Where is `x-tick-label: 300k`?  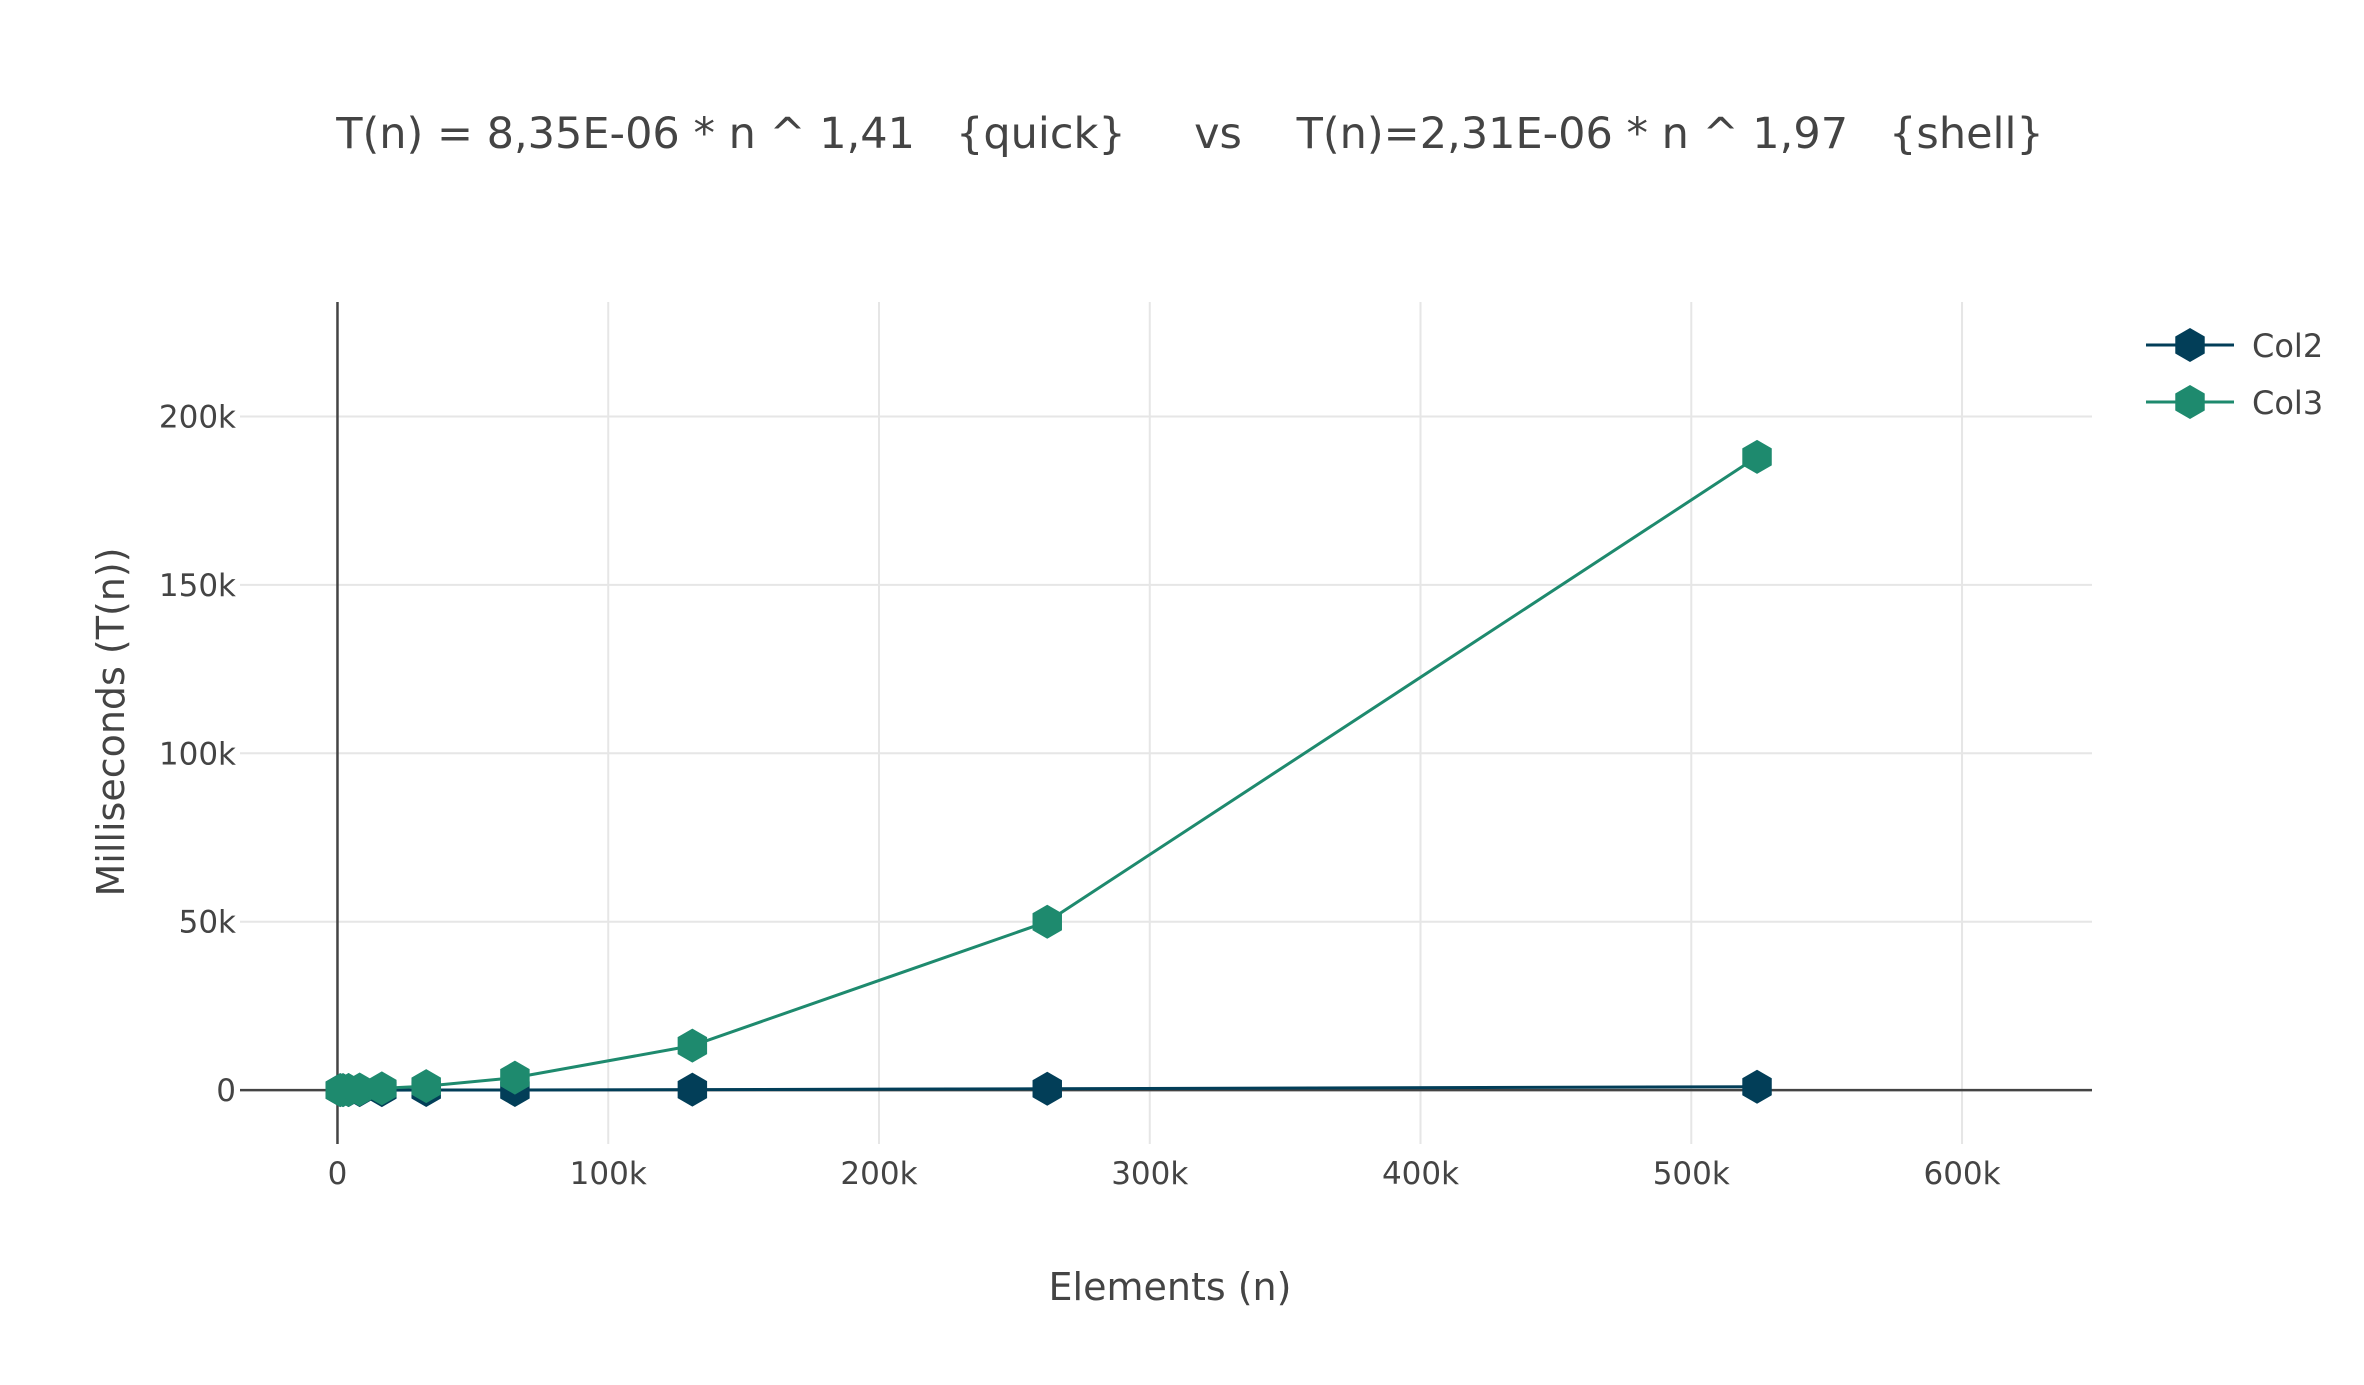 x-tick-label: 300k is located at coordinates (1149, 1174).